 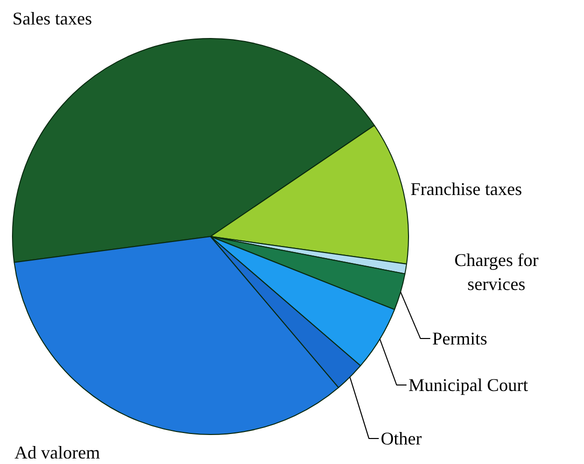 What do you see at coordinates (460, 338) in the screenshot?
I see `slice-label: Permits` at bounding box center [460, 338].